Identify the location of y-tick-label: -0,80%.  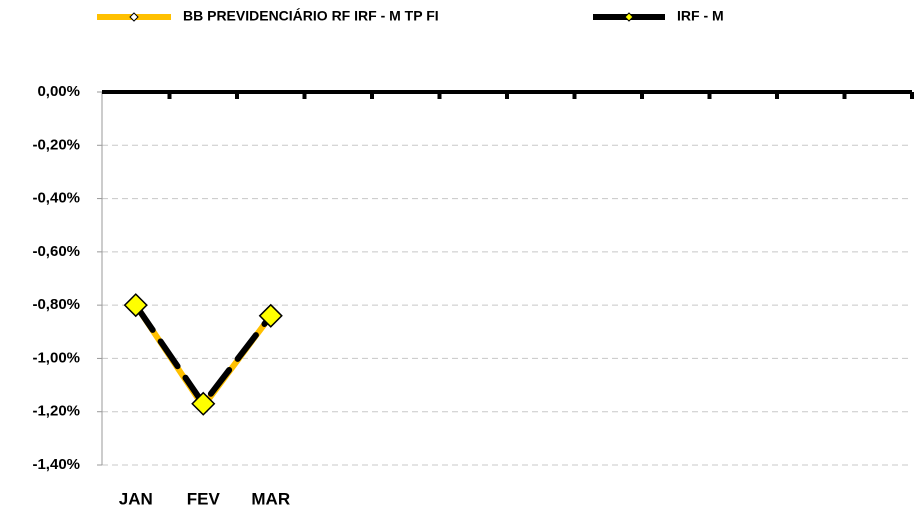
(56, 304).